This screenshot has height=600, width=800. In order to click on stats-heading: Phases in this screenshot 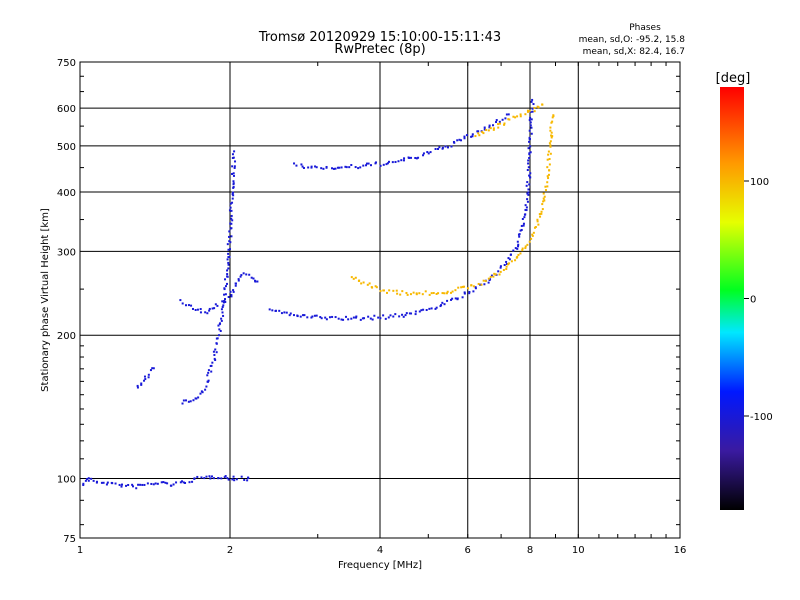, I will do `click(645, 28)`.